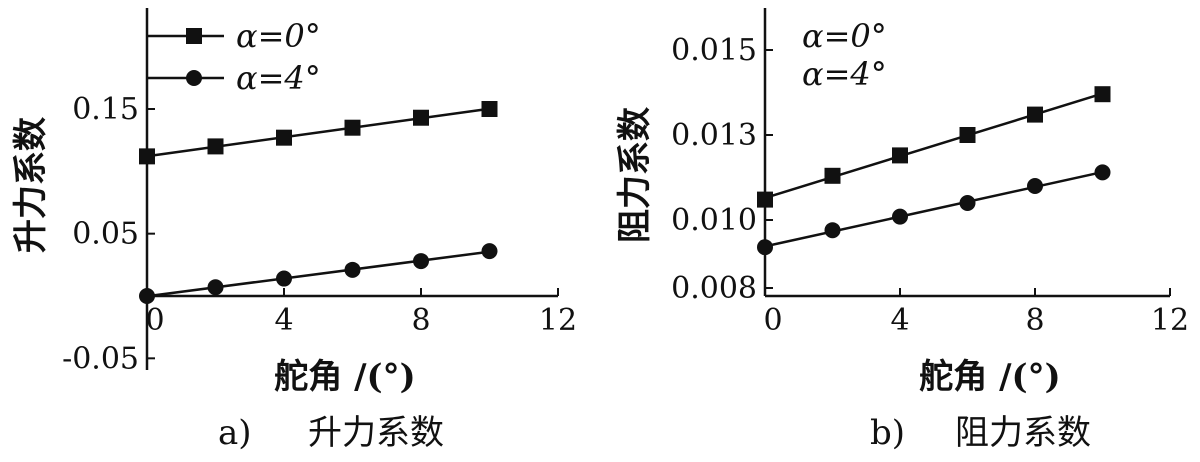 This screenshot has width=1200, height=462. Describe the element at coordinates (100, 358) in the screenshot. I see `y-tick-label-lift: -0.05` at that location.